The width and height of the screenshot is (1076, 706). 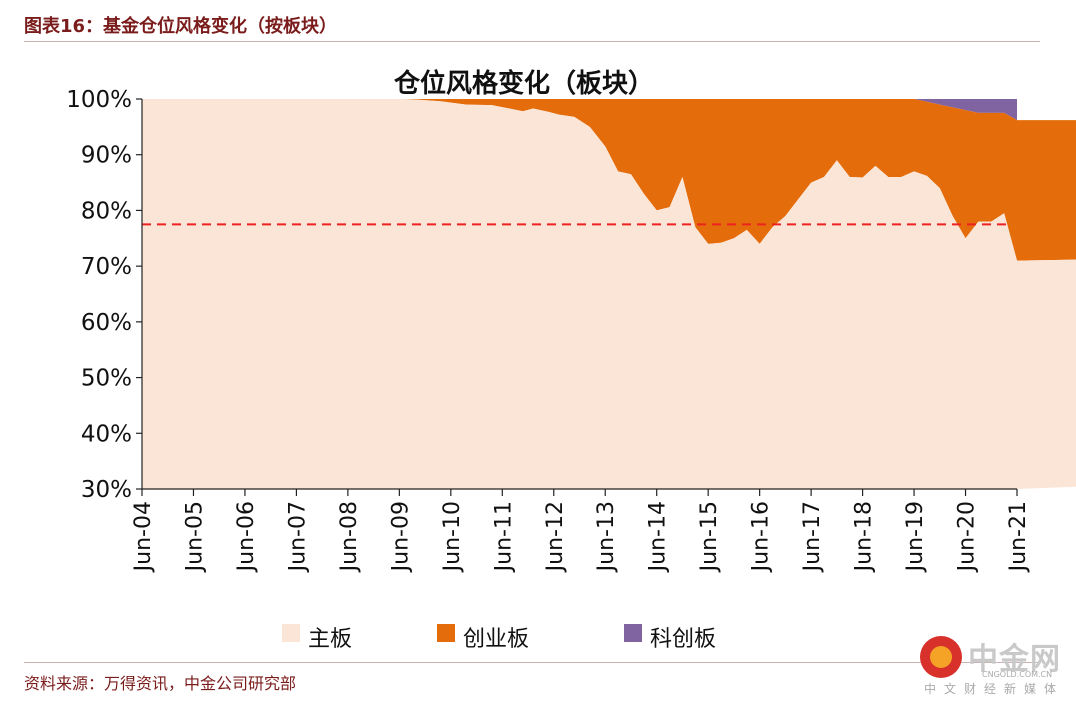 What do you see at coordinates (812, 537) in the screenshot?
I see `x-tick-label: Jun-17` at bounding box center [812, 537].